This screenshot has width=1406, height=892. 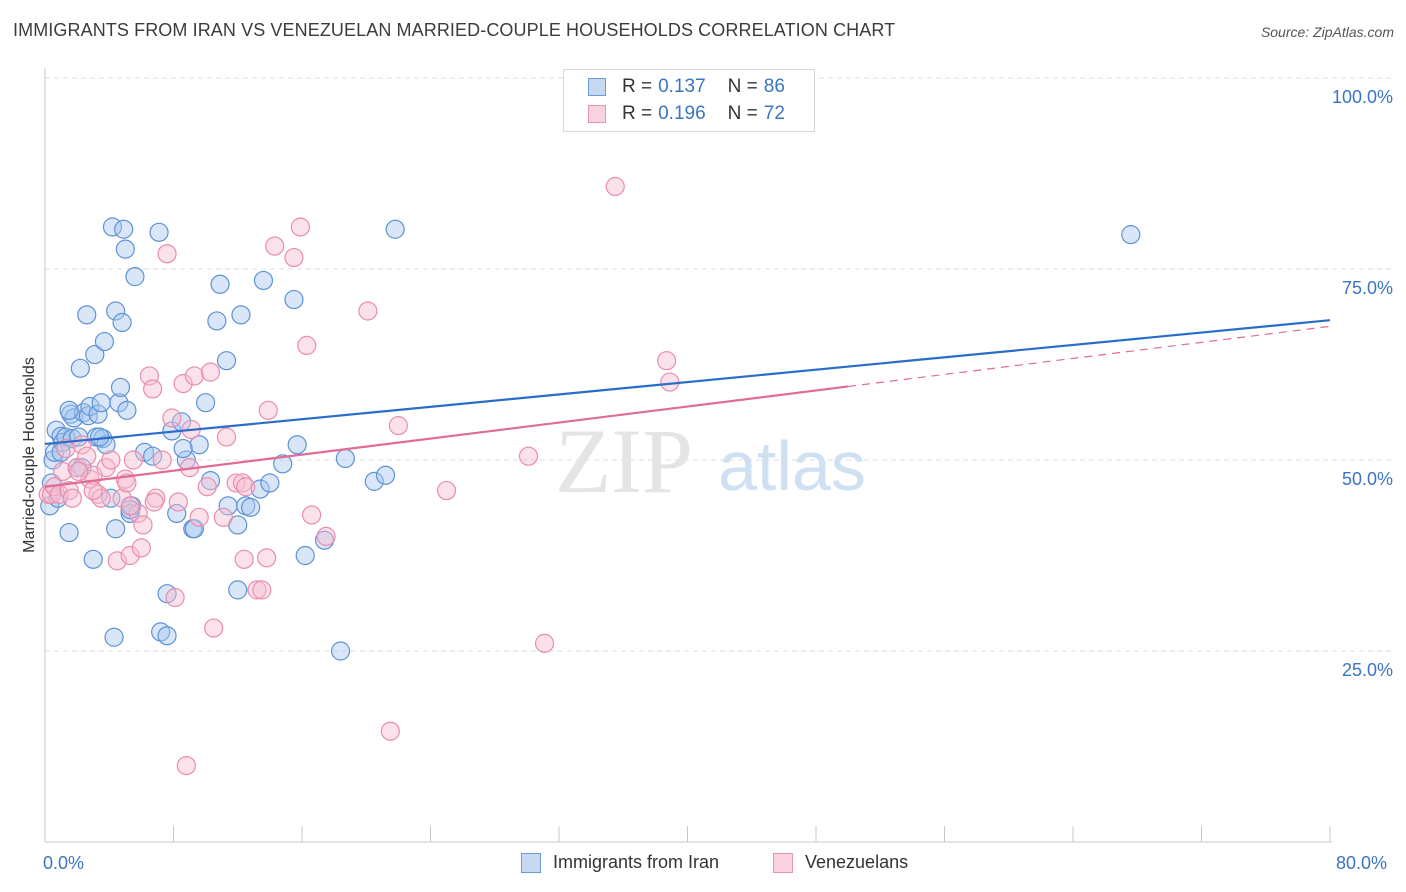 I want to click on legend-r-value: 0.196, so click(x=682, y=113).